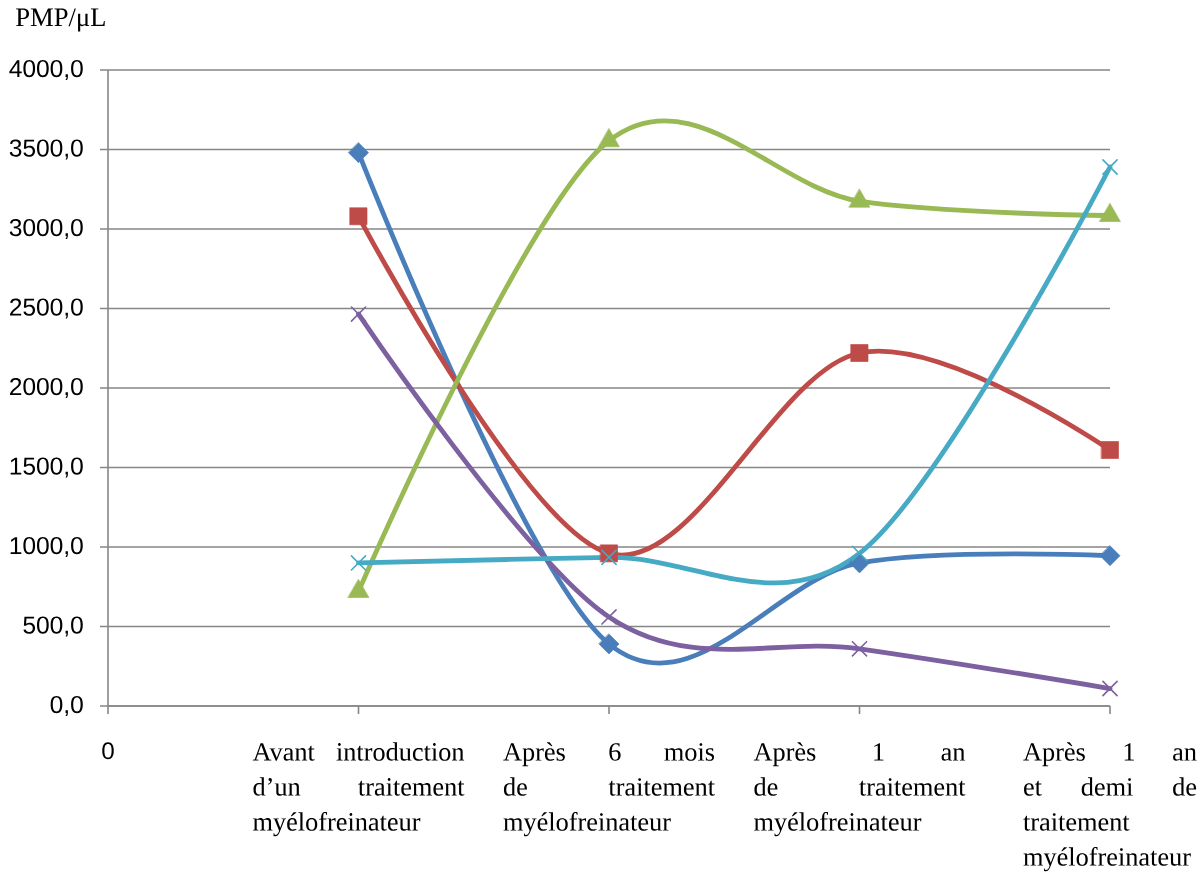  Describe the element at coordinates (53, 626) in the screenshot. I see `y-tick-label: 500,0` at that location.